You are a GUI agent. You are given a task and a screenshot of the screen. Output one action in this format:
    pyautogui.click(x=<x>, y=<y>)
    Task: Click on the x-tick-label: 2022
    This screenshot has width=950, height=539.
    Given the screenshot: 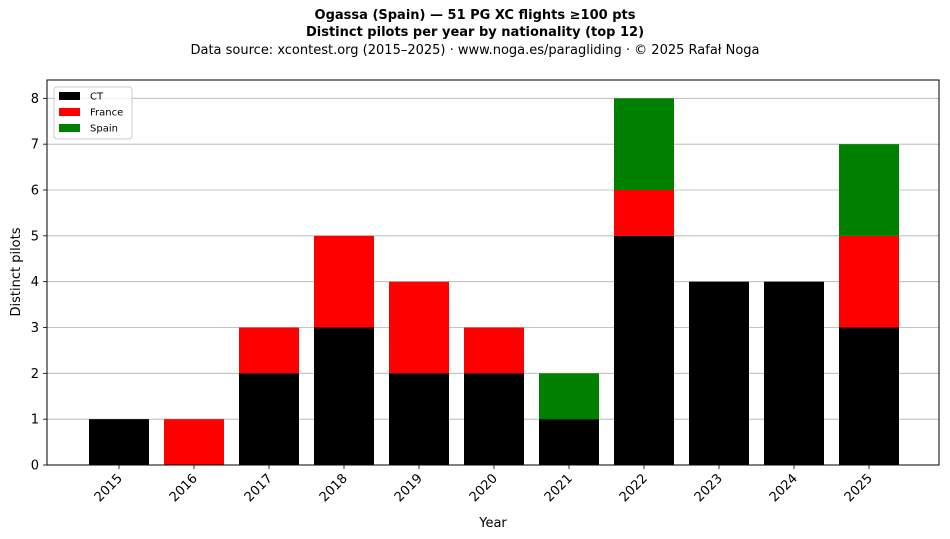 What is the action you would take?
    pyautogui.click(x=634, y=488)
    